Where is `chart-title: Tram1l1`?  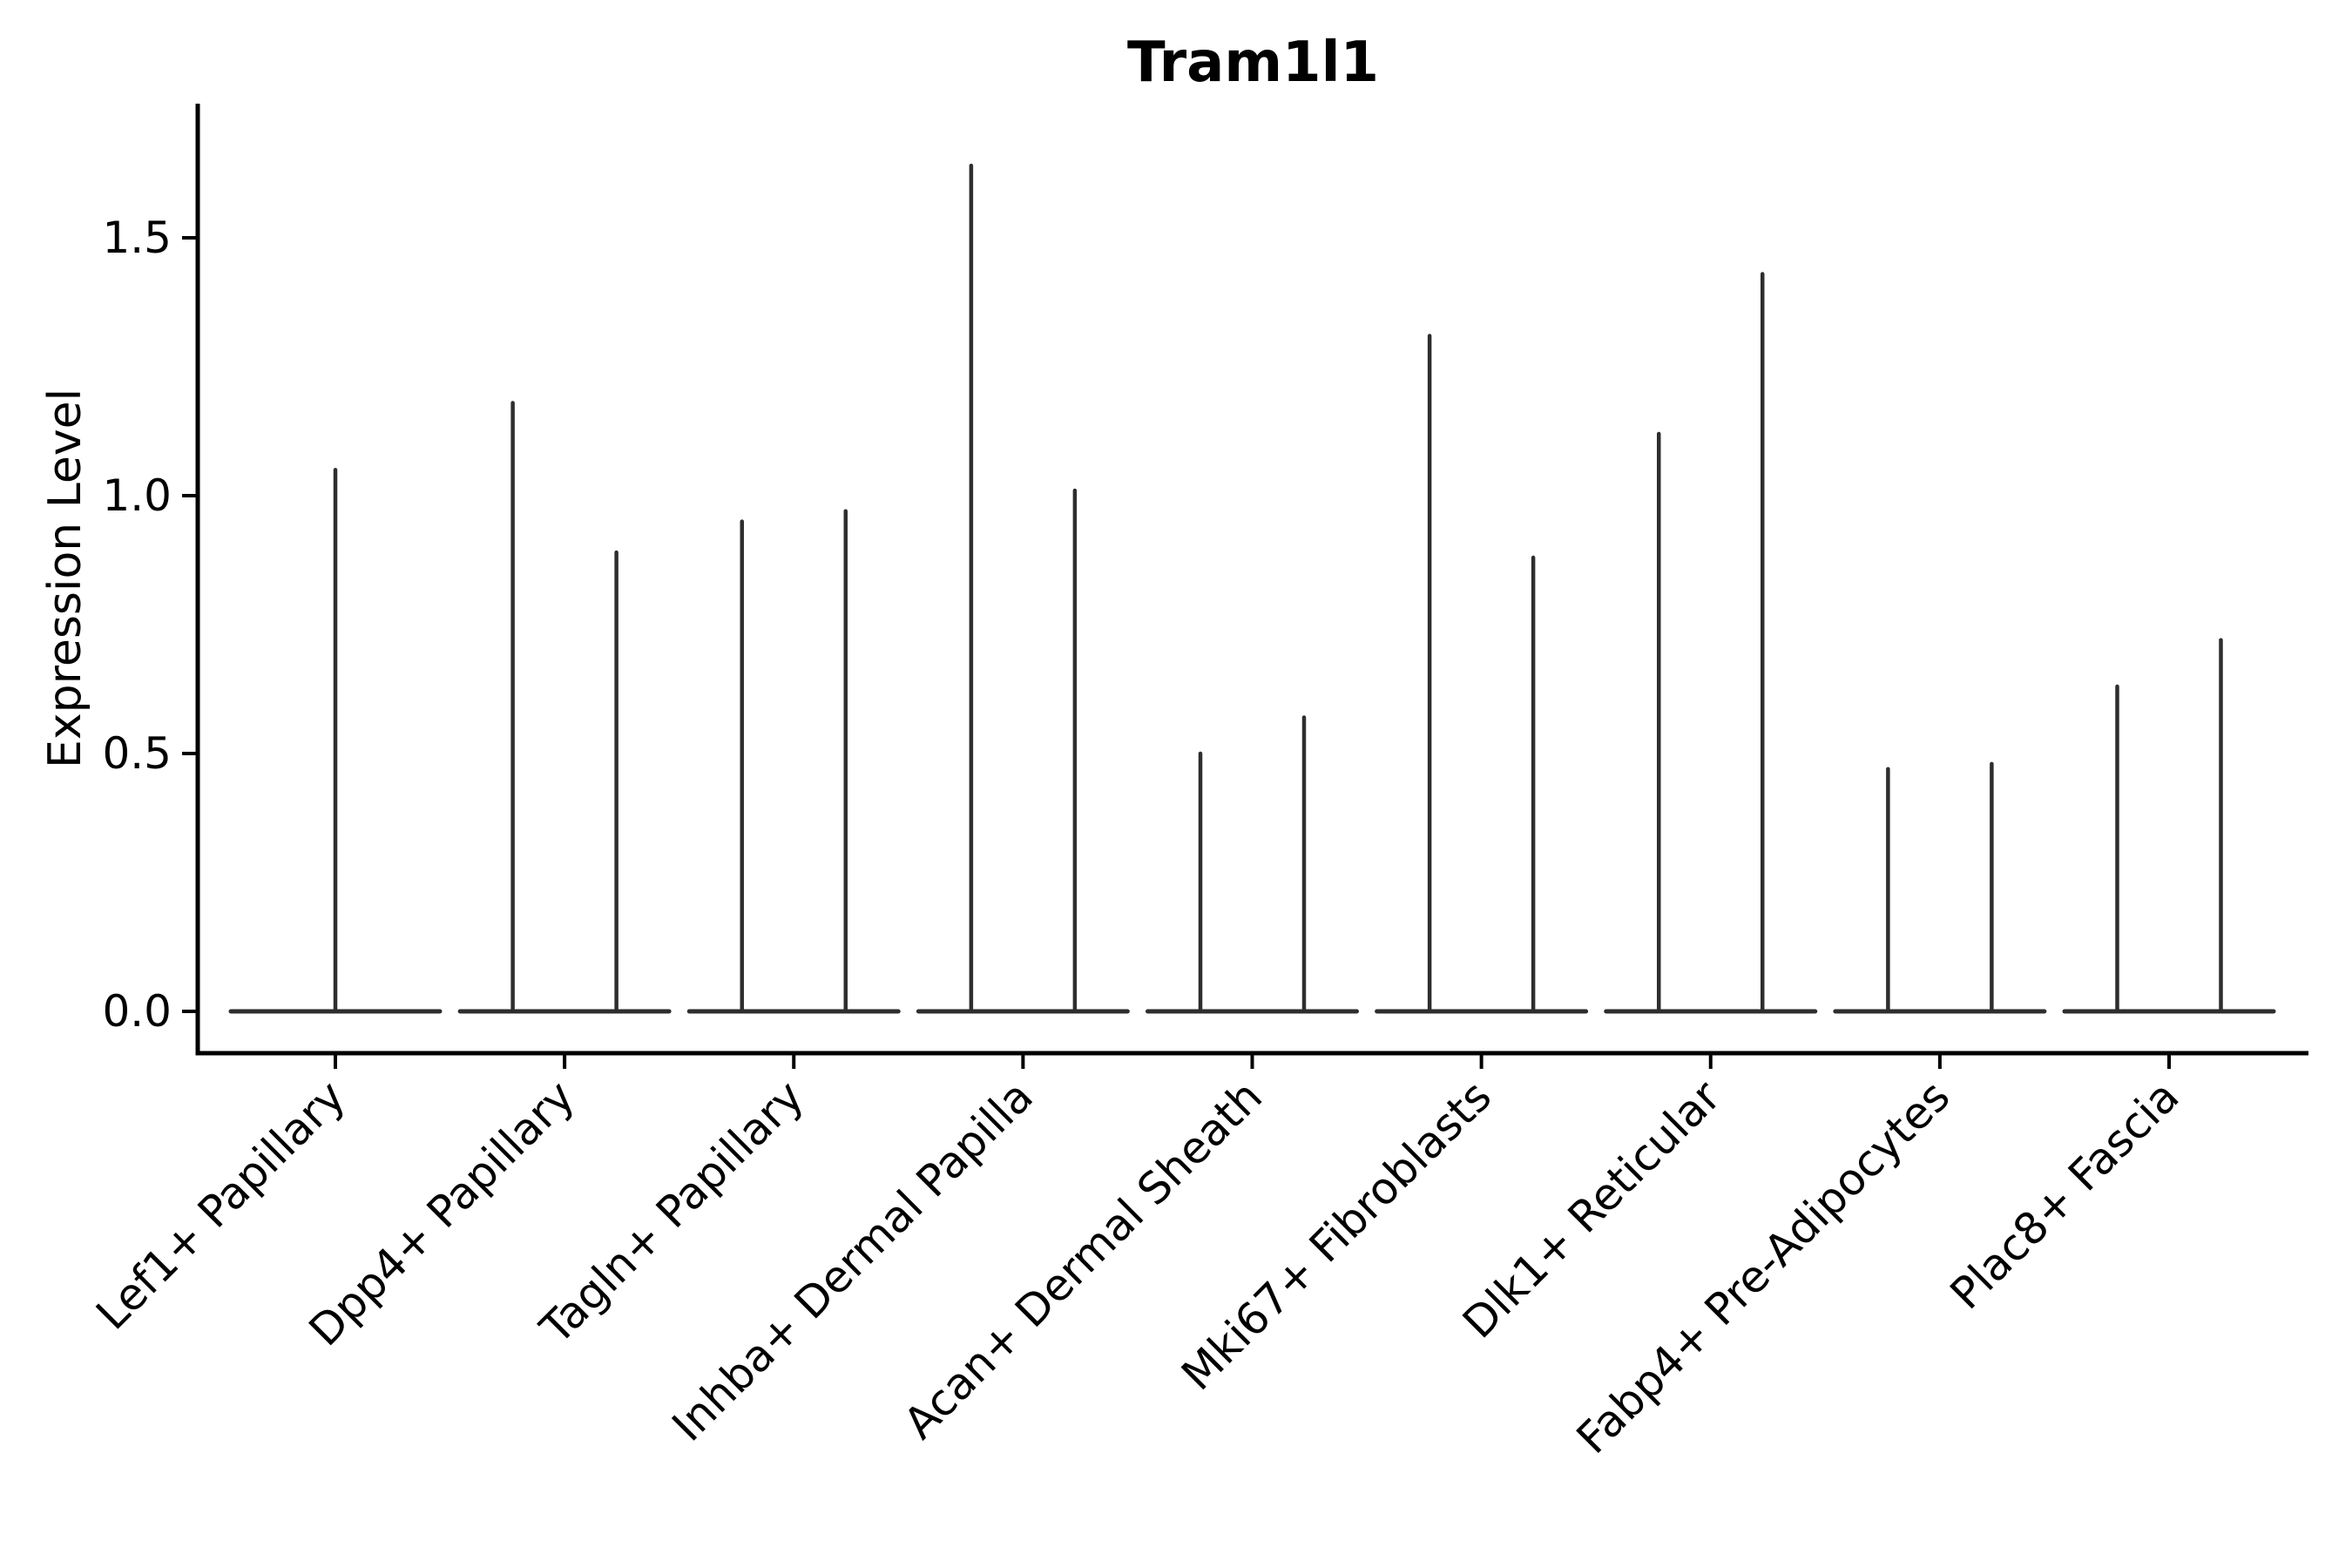 chart-title: Tram1l1 is located at coordinates (1253, 62).